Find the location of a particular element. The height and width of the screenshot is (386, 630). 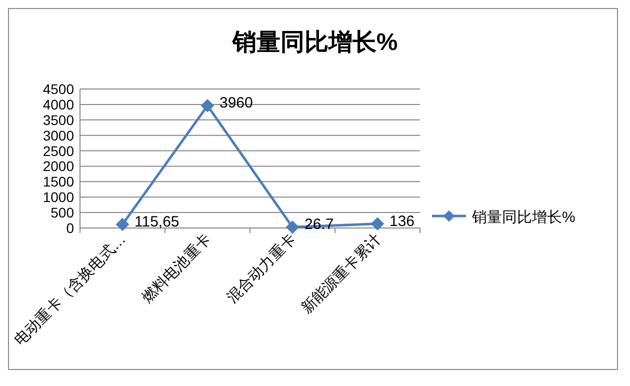

y-tick-label: 3000 is located at coordinates (58, 135).